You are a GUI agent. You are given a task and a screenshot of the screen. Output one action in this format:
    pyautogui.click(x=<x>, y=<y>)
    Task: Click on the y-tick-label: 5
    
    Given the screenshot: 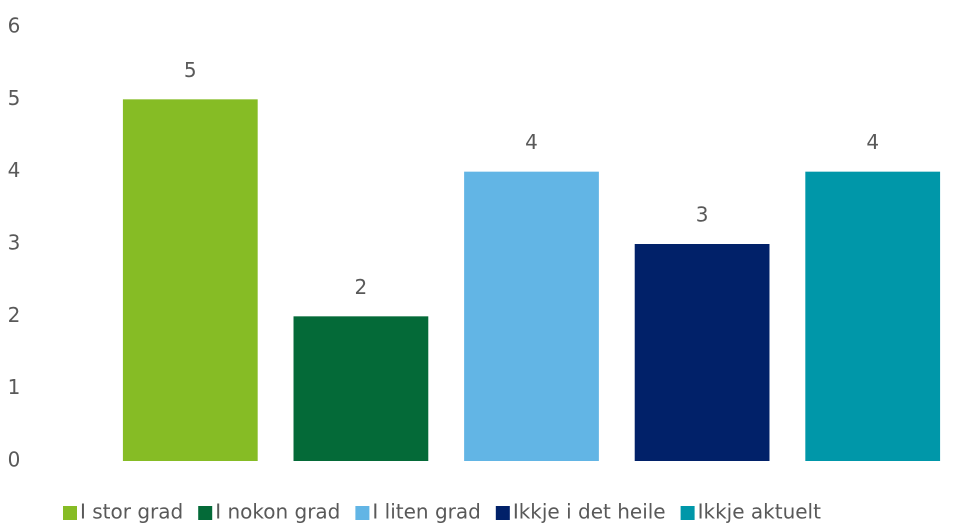 What is the action you would take?
    pyautogui.click(x=14, y=98)
    